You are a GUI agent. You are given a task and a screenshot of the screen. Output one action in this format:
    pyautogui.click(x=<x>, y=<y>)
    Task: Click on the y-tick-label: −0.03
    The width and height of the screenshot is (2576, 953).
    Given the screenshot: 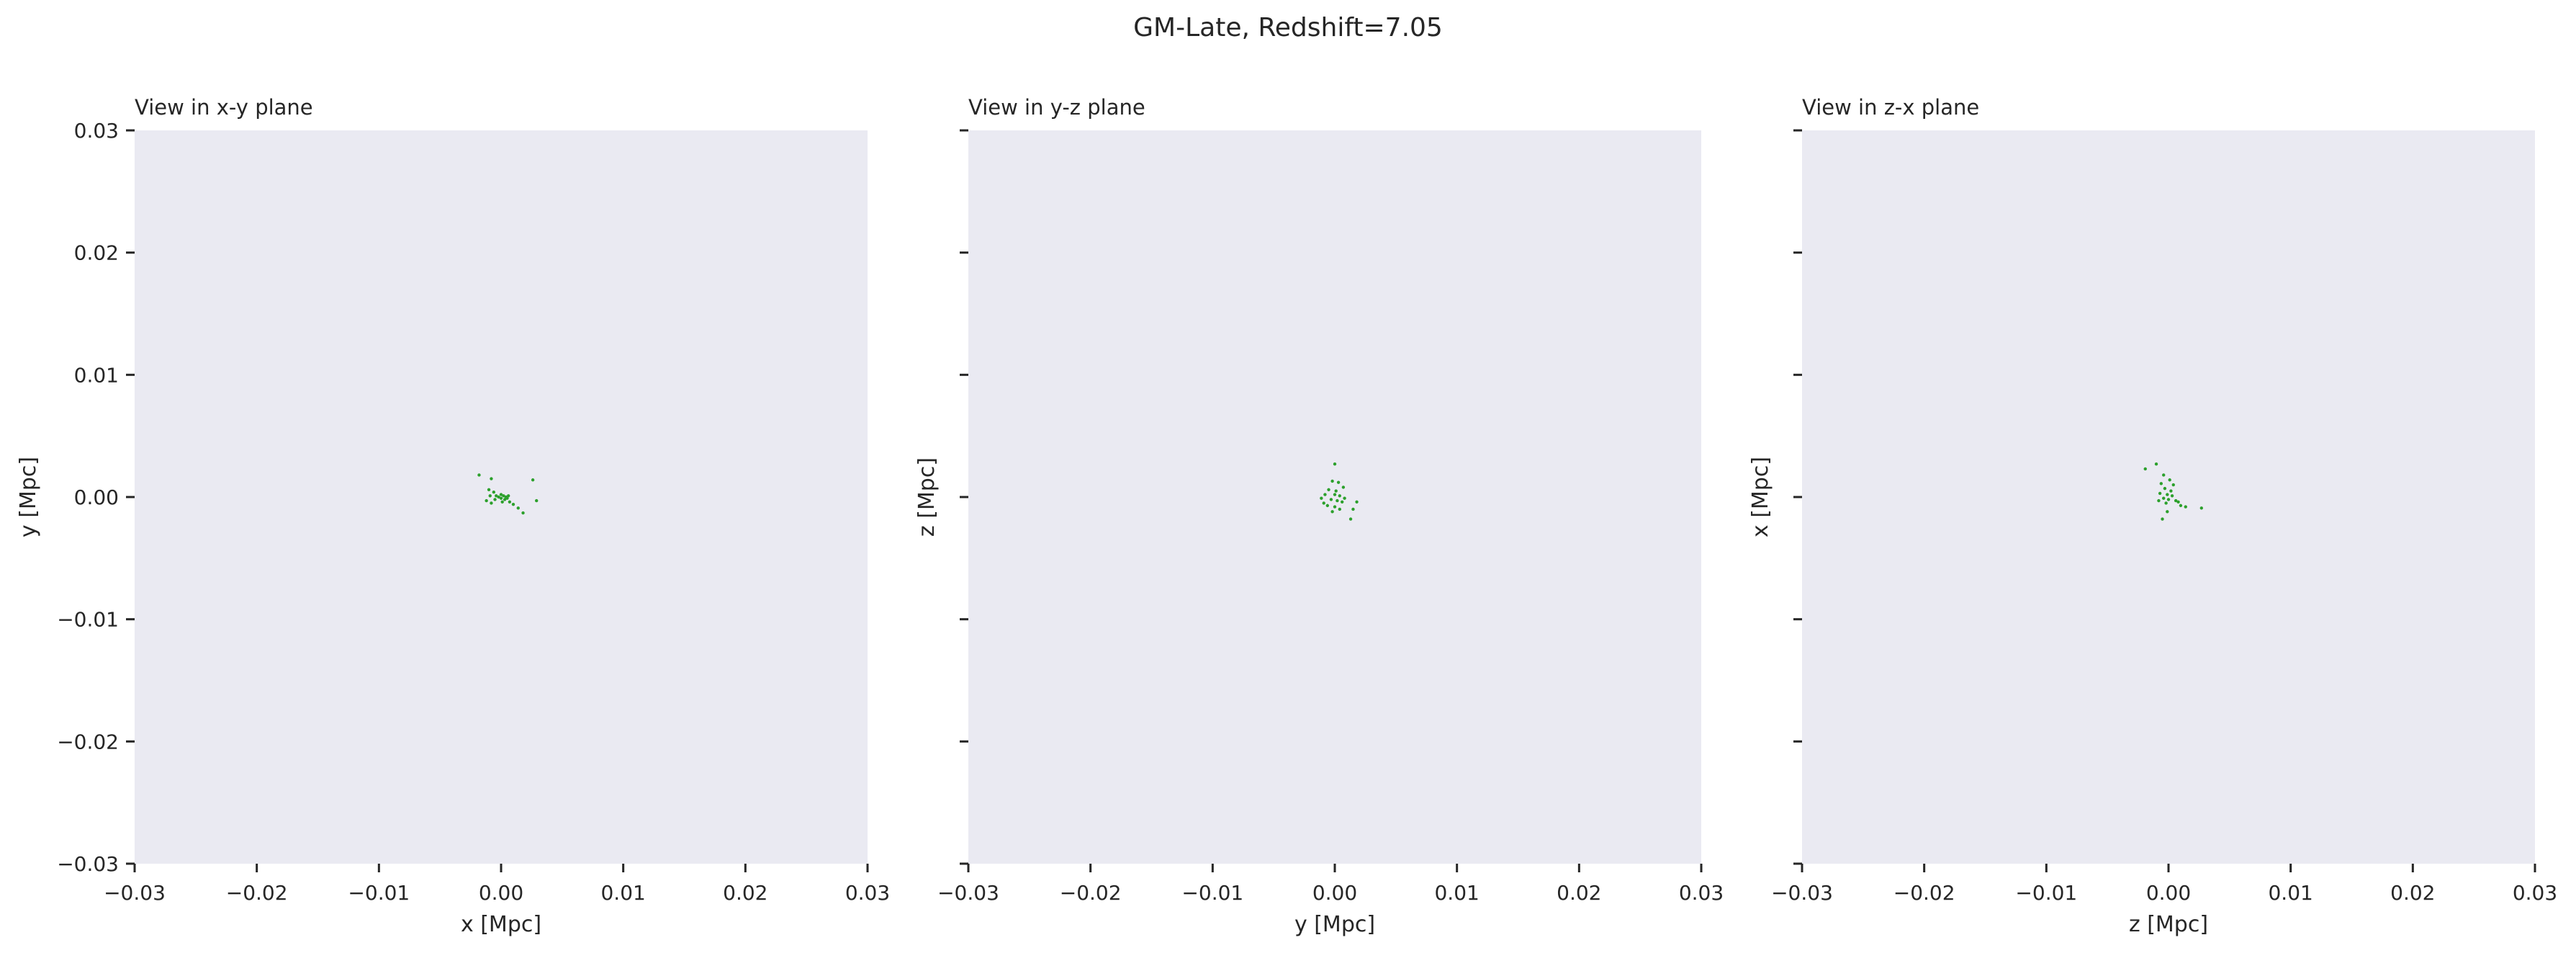 What is the action you would take?
    pyautogui.click(x=88, y=864)
    